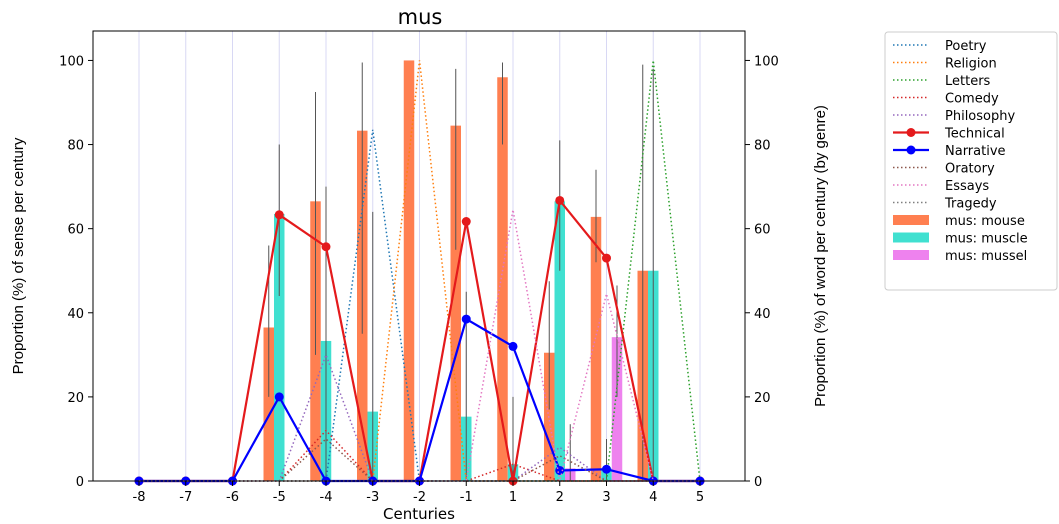 This screenshot has width=1059, height=524. I want to click on legend-letters-label: Letters, so click(968, 81).